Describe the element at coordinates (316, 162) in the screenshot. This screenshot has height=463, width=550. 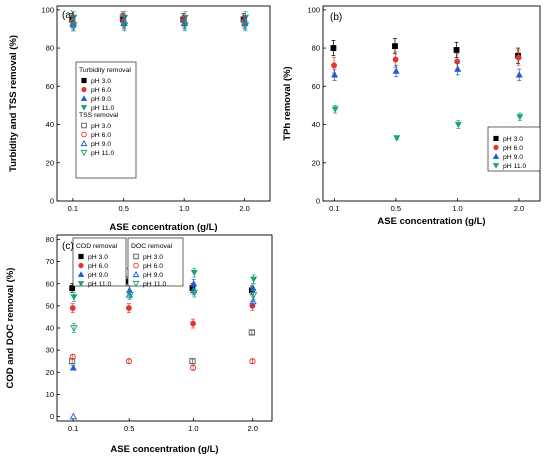
I see `y-tick-label: 20` at that location.